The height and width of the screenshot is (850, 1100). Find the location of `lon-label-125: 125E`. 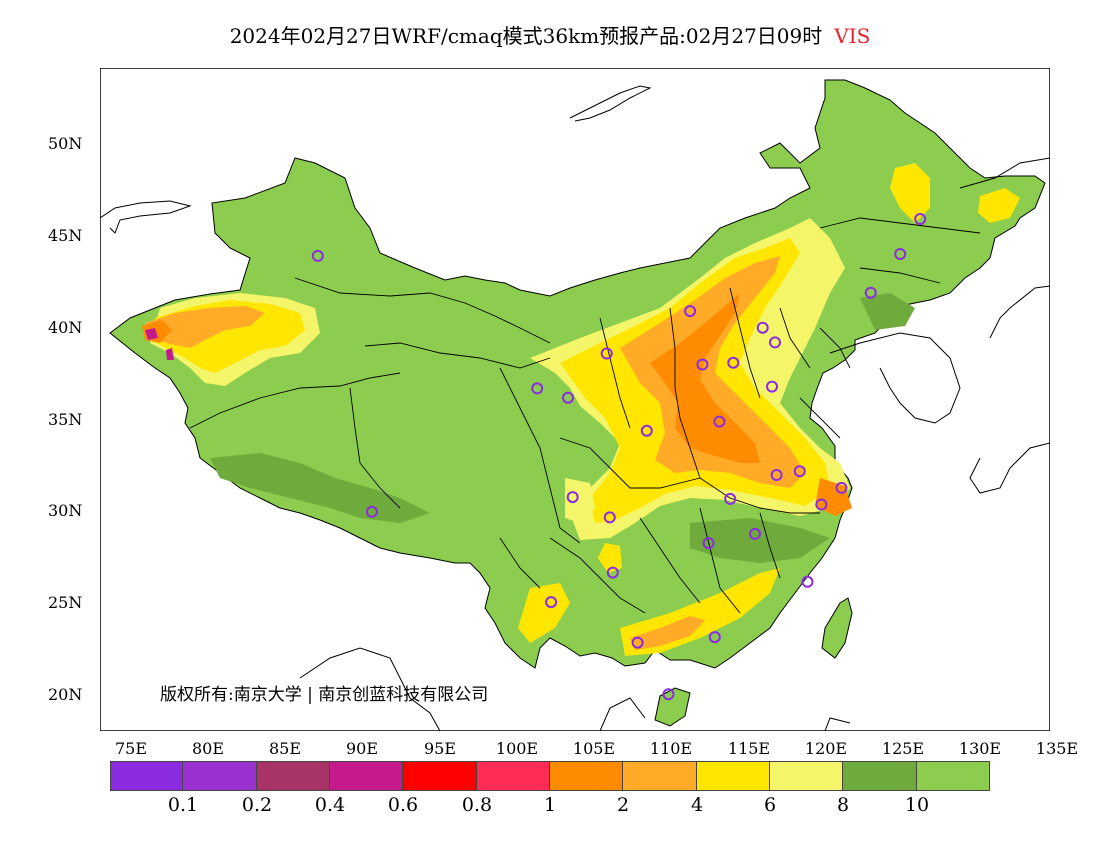

lon-label-125: 125E is located at coordinates (903, 748).